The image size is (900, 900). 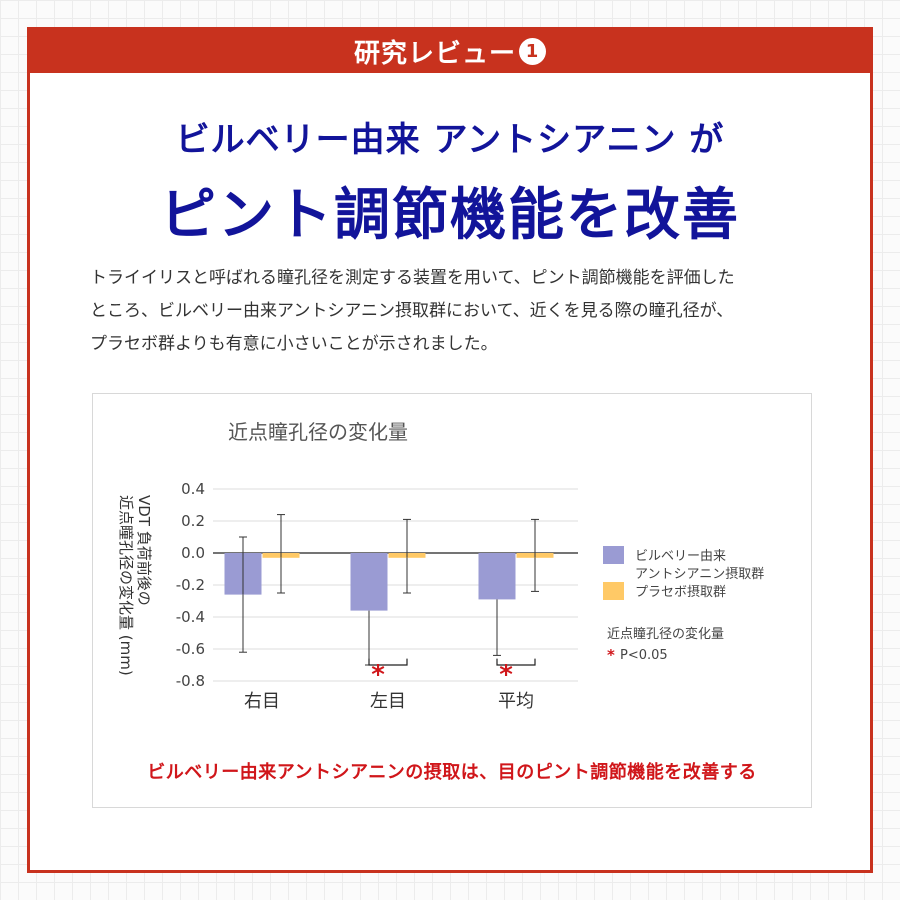 I want to click on banner-number-badge: 1, so click(x=532, y=51).